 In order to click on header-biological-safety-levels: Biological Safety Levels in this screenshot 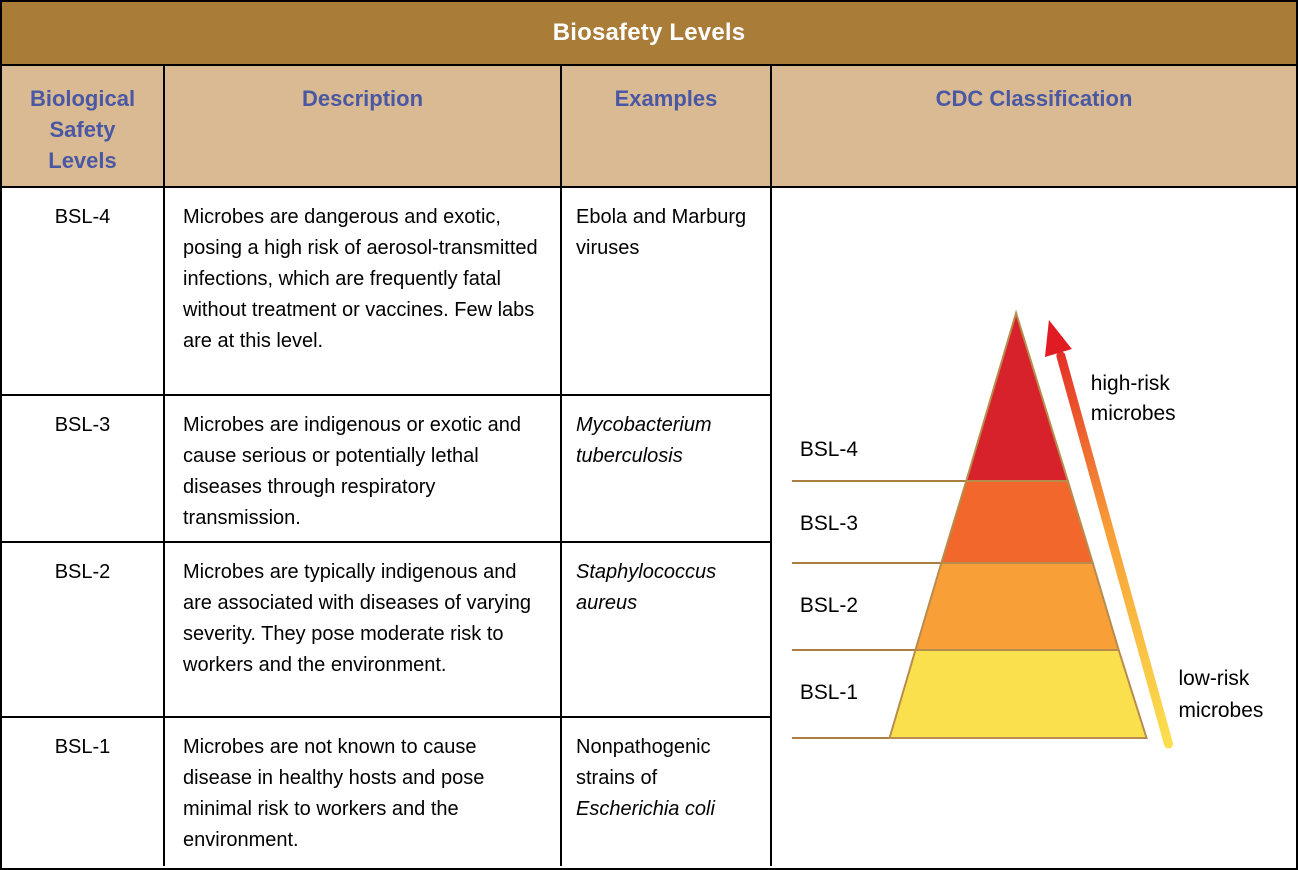, I will do `click(83, 127)`.